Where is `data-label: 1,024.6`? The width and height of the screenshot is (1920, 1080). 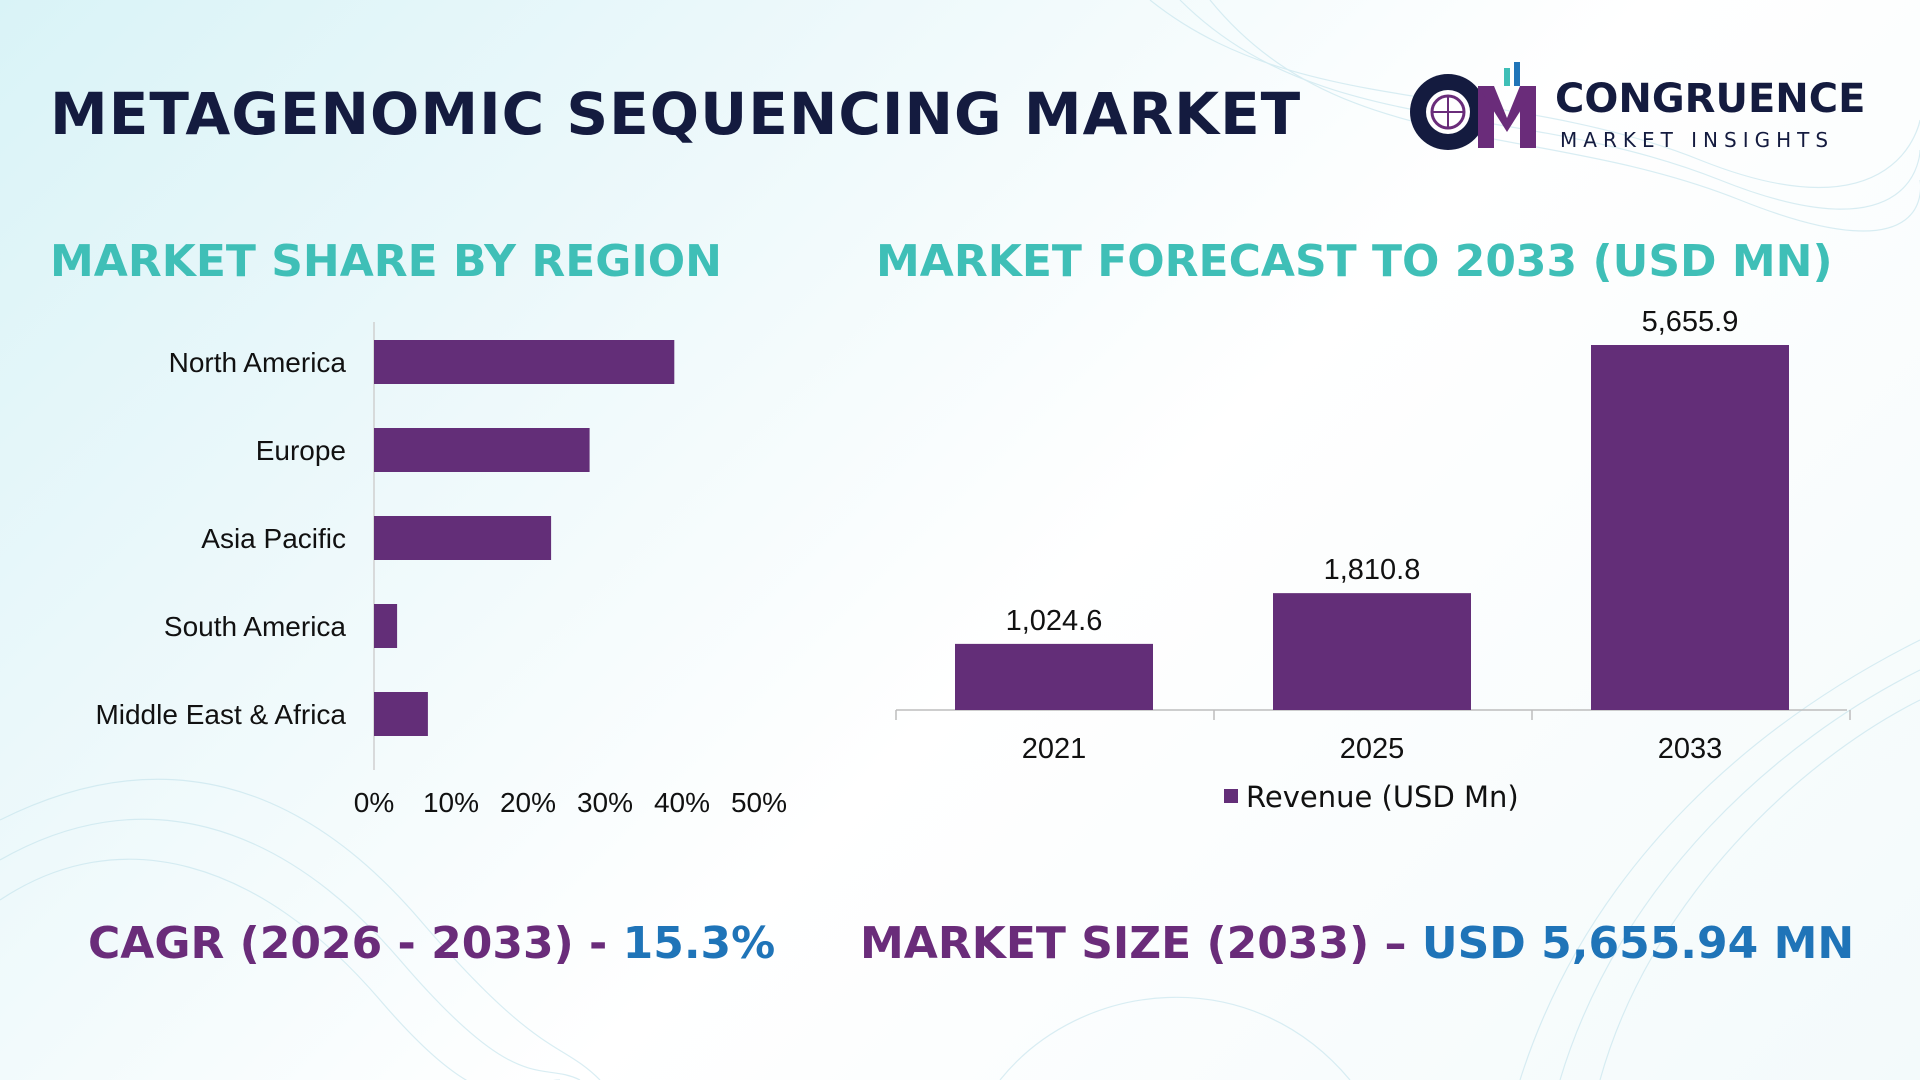
data-label: 1,024.6 is located at coordinates (1054, 621).